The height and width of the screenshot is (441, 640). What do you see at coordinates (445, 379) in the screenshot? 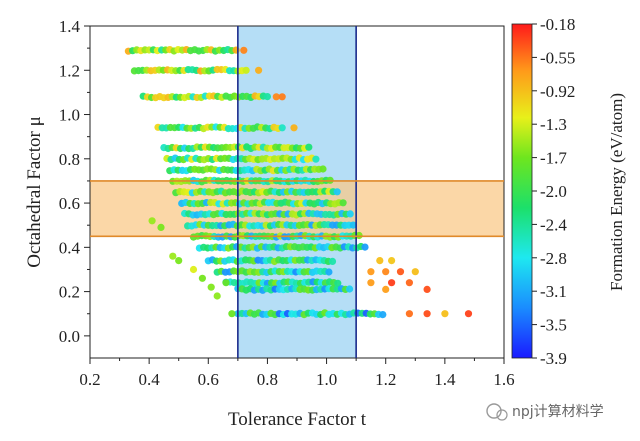
I see `x-tick-label: 1.4` at bounding box center [445, 379].